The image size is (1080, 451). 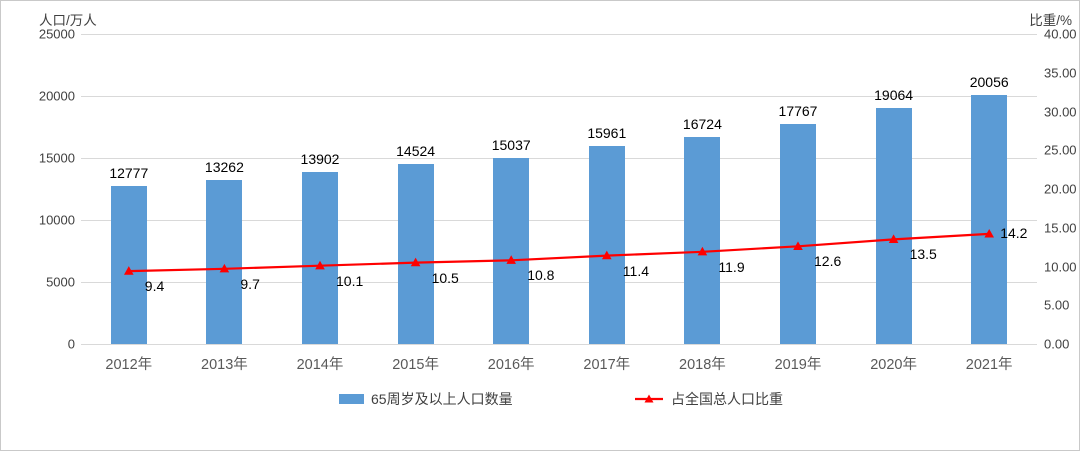 What do you see at coordinates (445, 277) in the screenshot?
I see `line-point-label: 10.5` at bounding box center [445, 277].